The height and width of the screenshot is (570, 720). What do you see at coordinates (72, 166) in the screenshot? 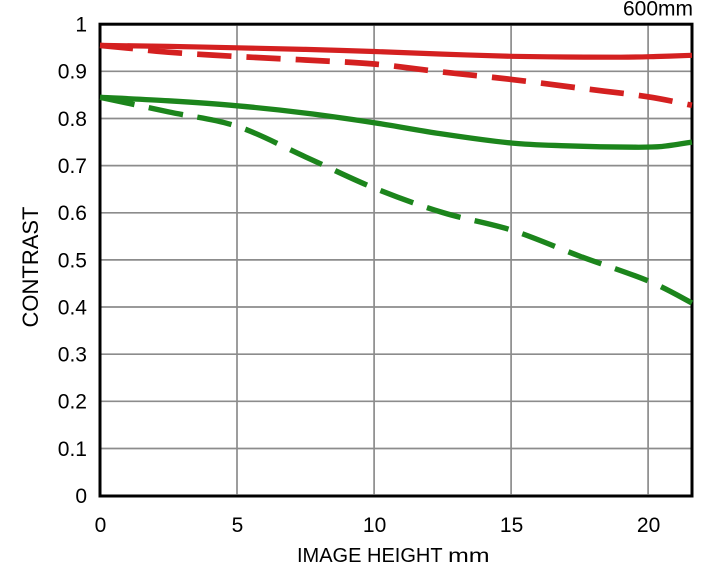
I see `svg-text: 0.7` at bounding box center [72, 166].